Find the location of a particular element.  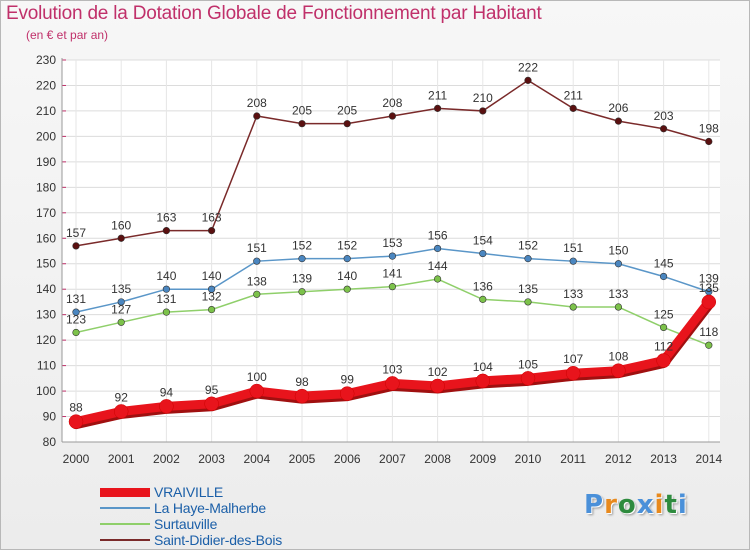

data-label-surtauville: 123 is located at coordinates (76, 319).